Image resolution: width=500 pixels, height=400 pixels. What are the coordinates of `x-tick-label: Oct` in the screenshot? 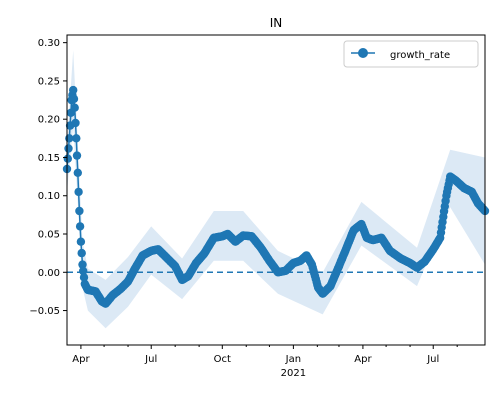 It's located at (222, 359).